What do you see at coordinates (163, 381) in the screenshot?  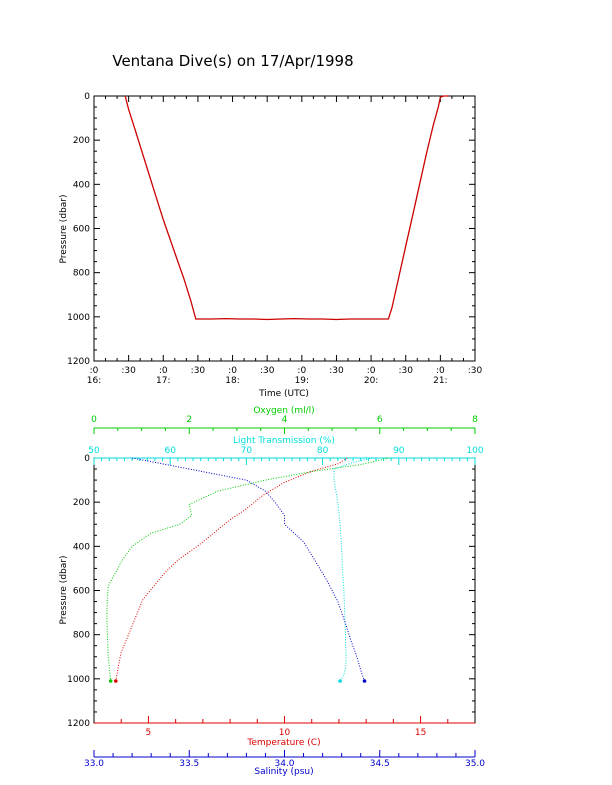 I see `x-tick-hour-label: 17:` at bounding box center [163, 381].